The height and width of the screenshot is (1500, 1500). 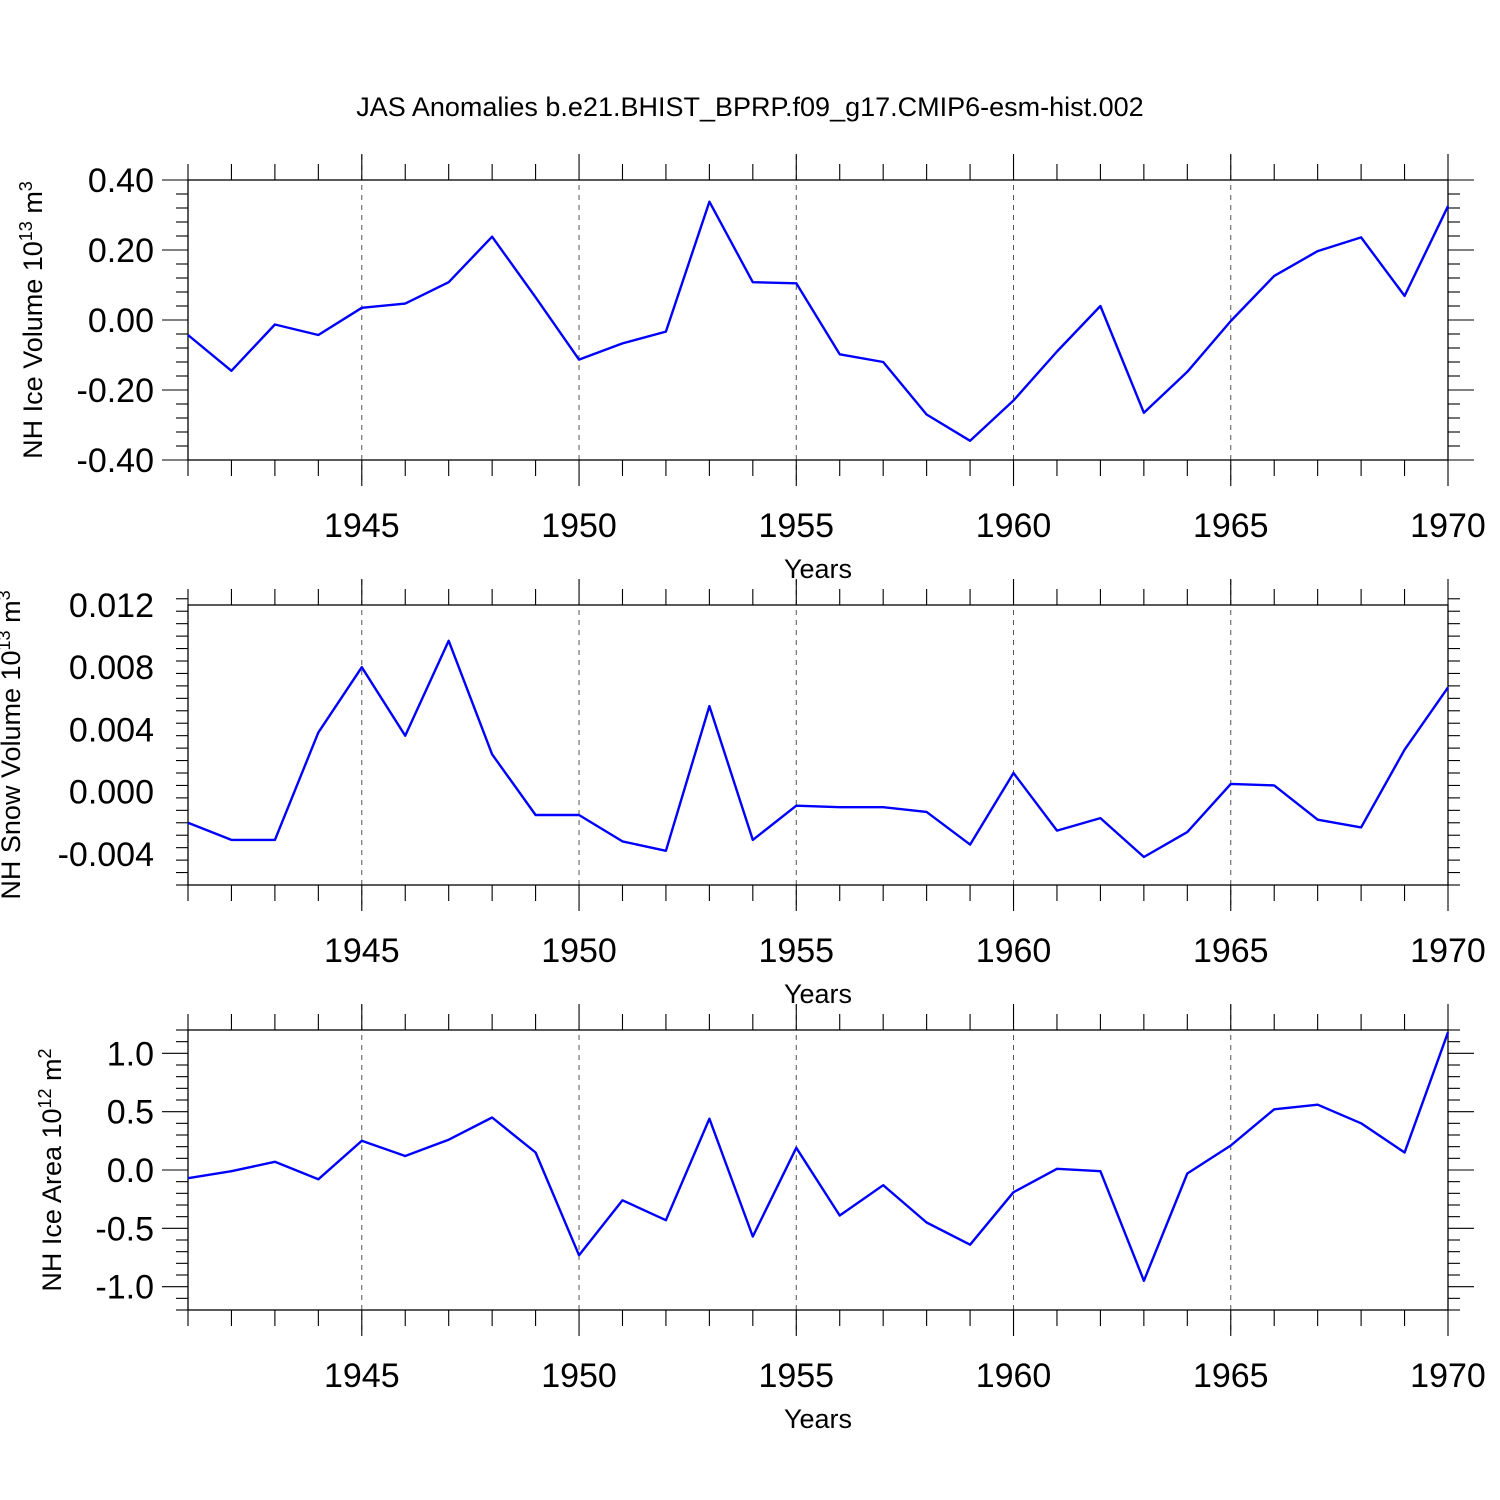 I want to click on y-axis-title: NH Ice Area 1012 m2, so click(x=51, y=1169).